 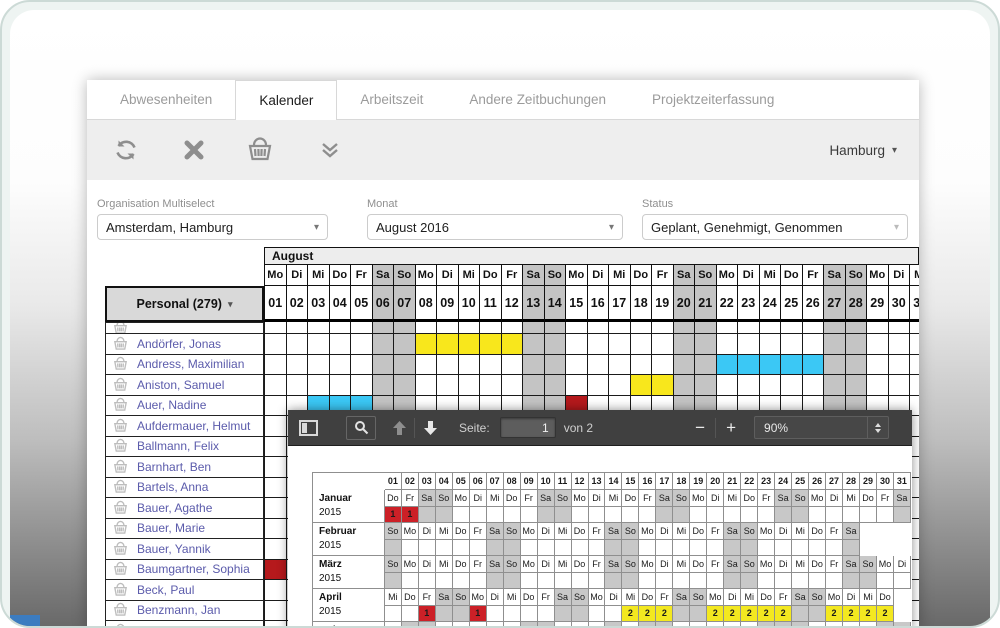 I want to click on basket-button, so click(x=260, y=150).